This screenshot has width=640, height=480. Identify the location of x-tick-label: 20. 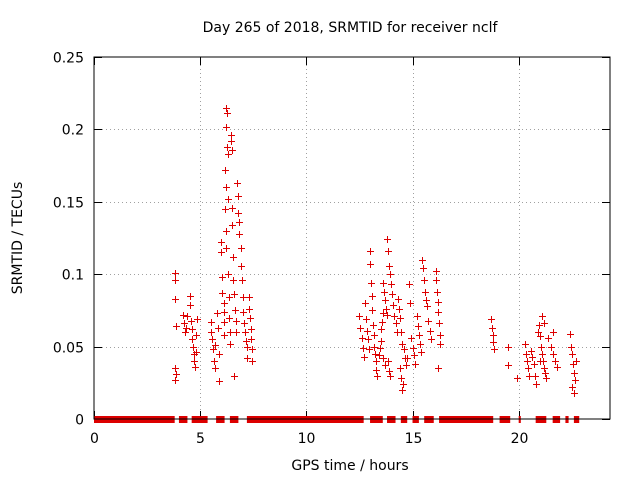
(520, 439).